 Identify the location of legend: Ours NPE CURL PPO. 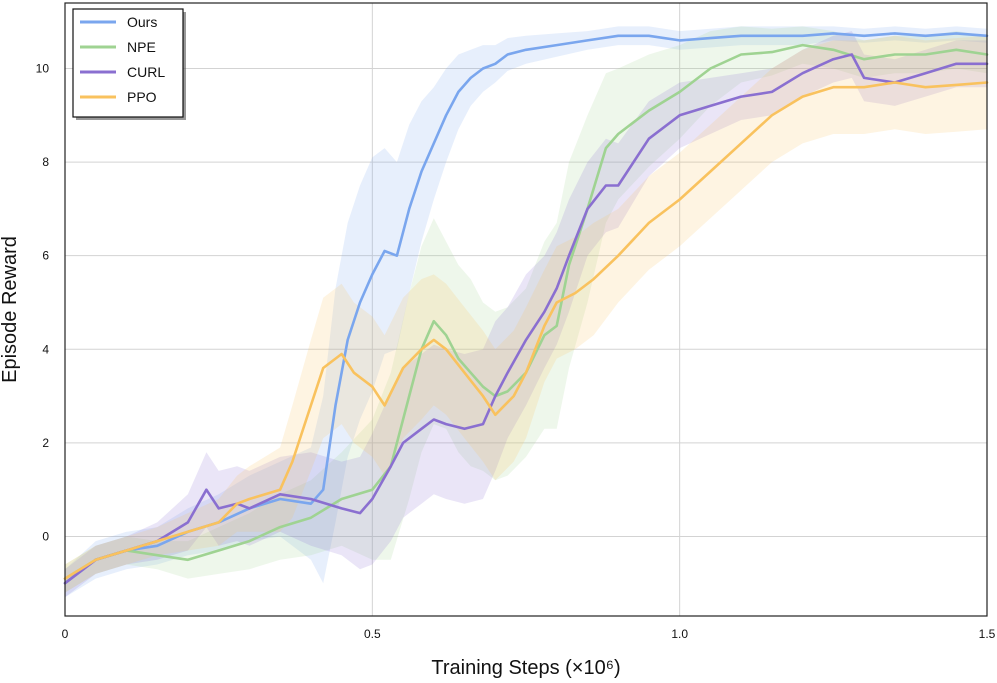
(129, 64).